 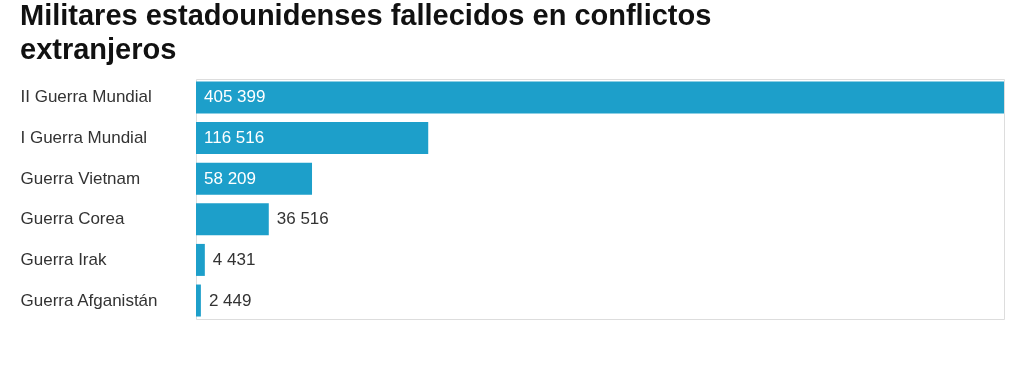 I want to click on data-label: 4 431, so click(x=234, y=259).